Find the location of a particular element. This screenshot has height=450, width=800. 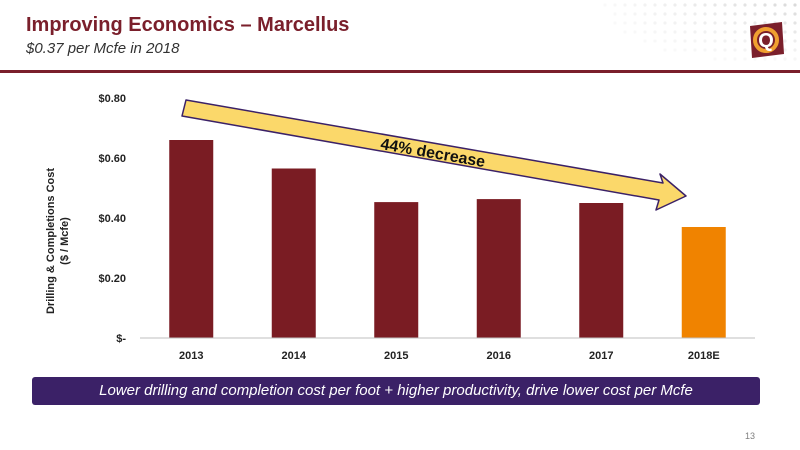

company-logo: Q is located at coordinates (767, 40).